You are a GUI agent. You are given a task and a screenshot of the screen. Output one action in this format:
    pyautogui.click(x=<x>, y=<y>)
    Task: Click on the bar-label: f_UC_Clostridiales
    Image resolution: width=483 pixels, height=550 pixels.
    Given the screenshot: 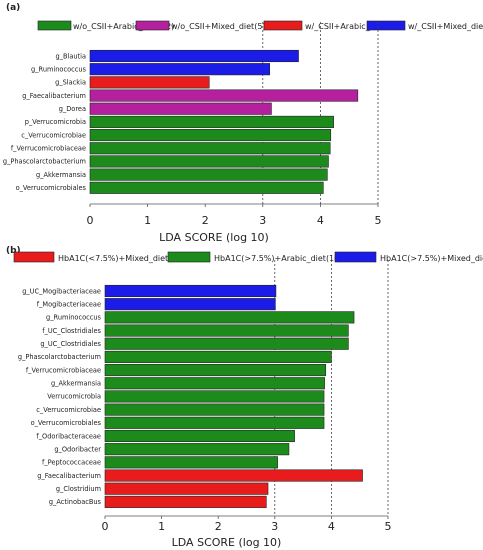 What is the action you would take?
    pyautogui.click(x=71, y=331)
    